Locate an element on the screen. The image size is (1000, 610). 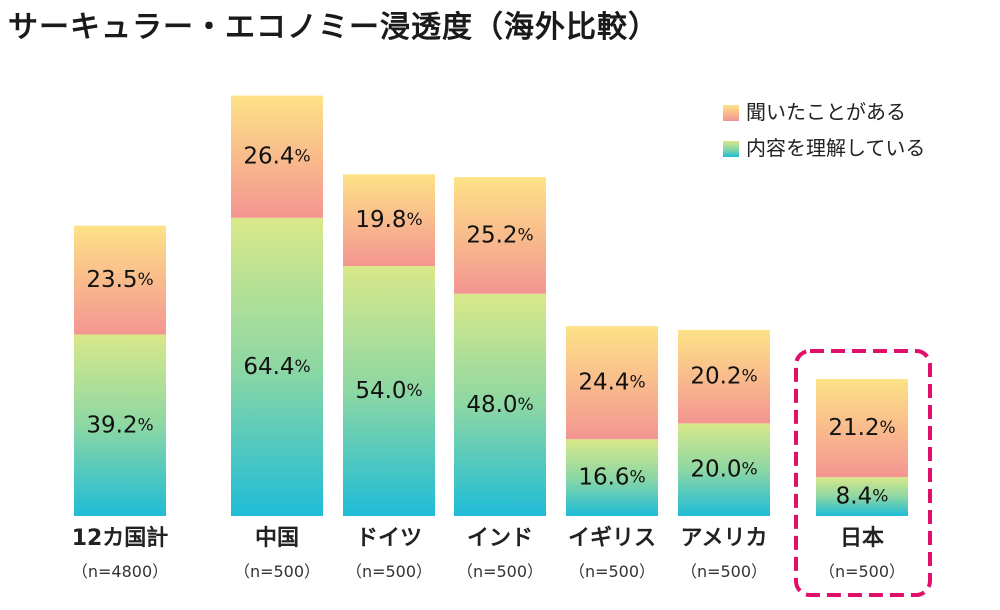
value-label-understand-1: 64.4% is located at coordinates (276, 366).